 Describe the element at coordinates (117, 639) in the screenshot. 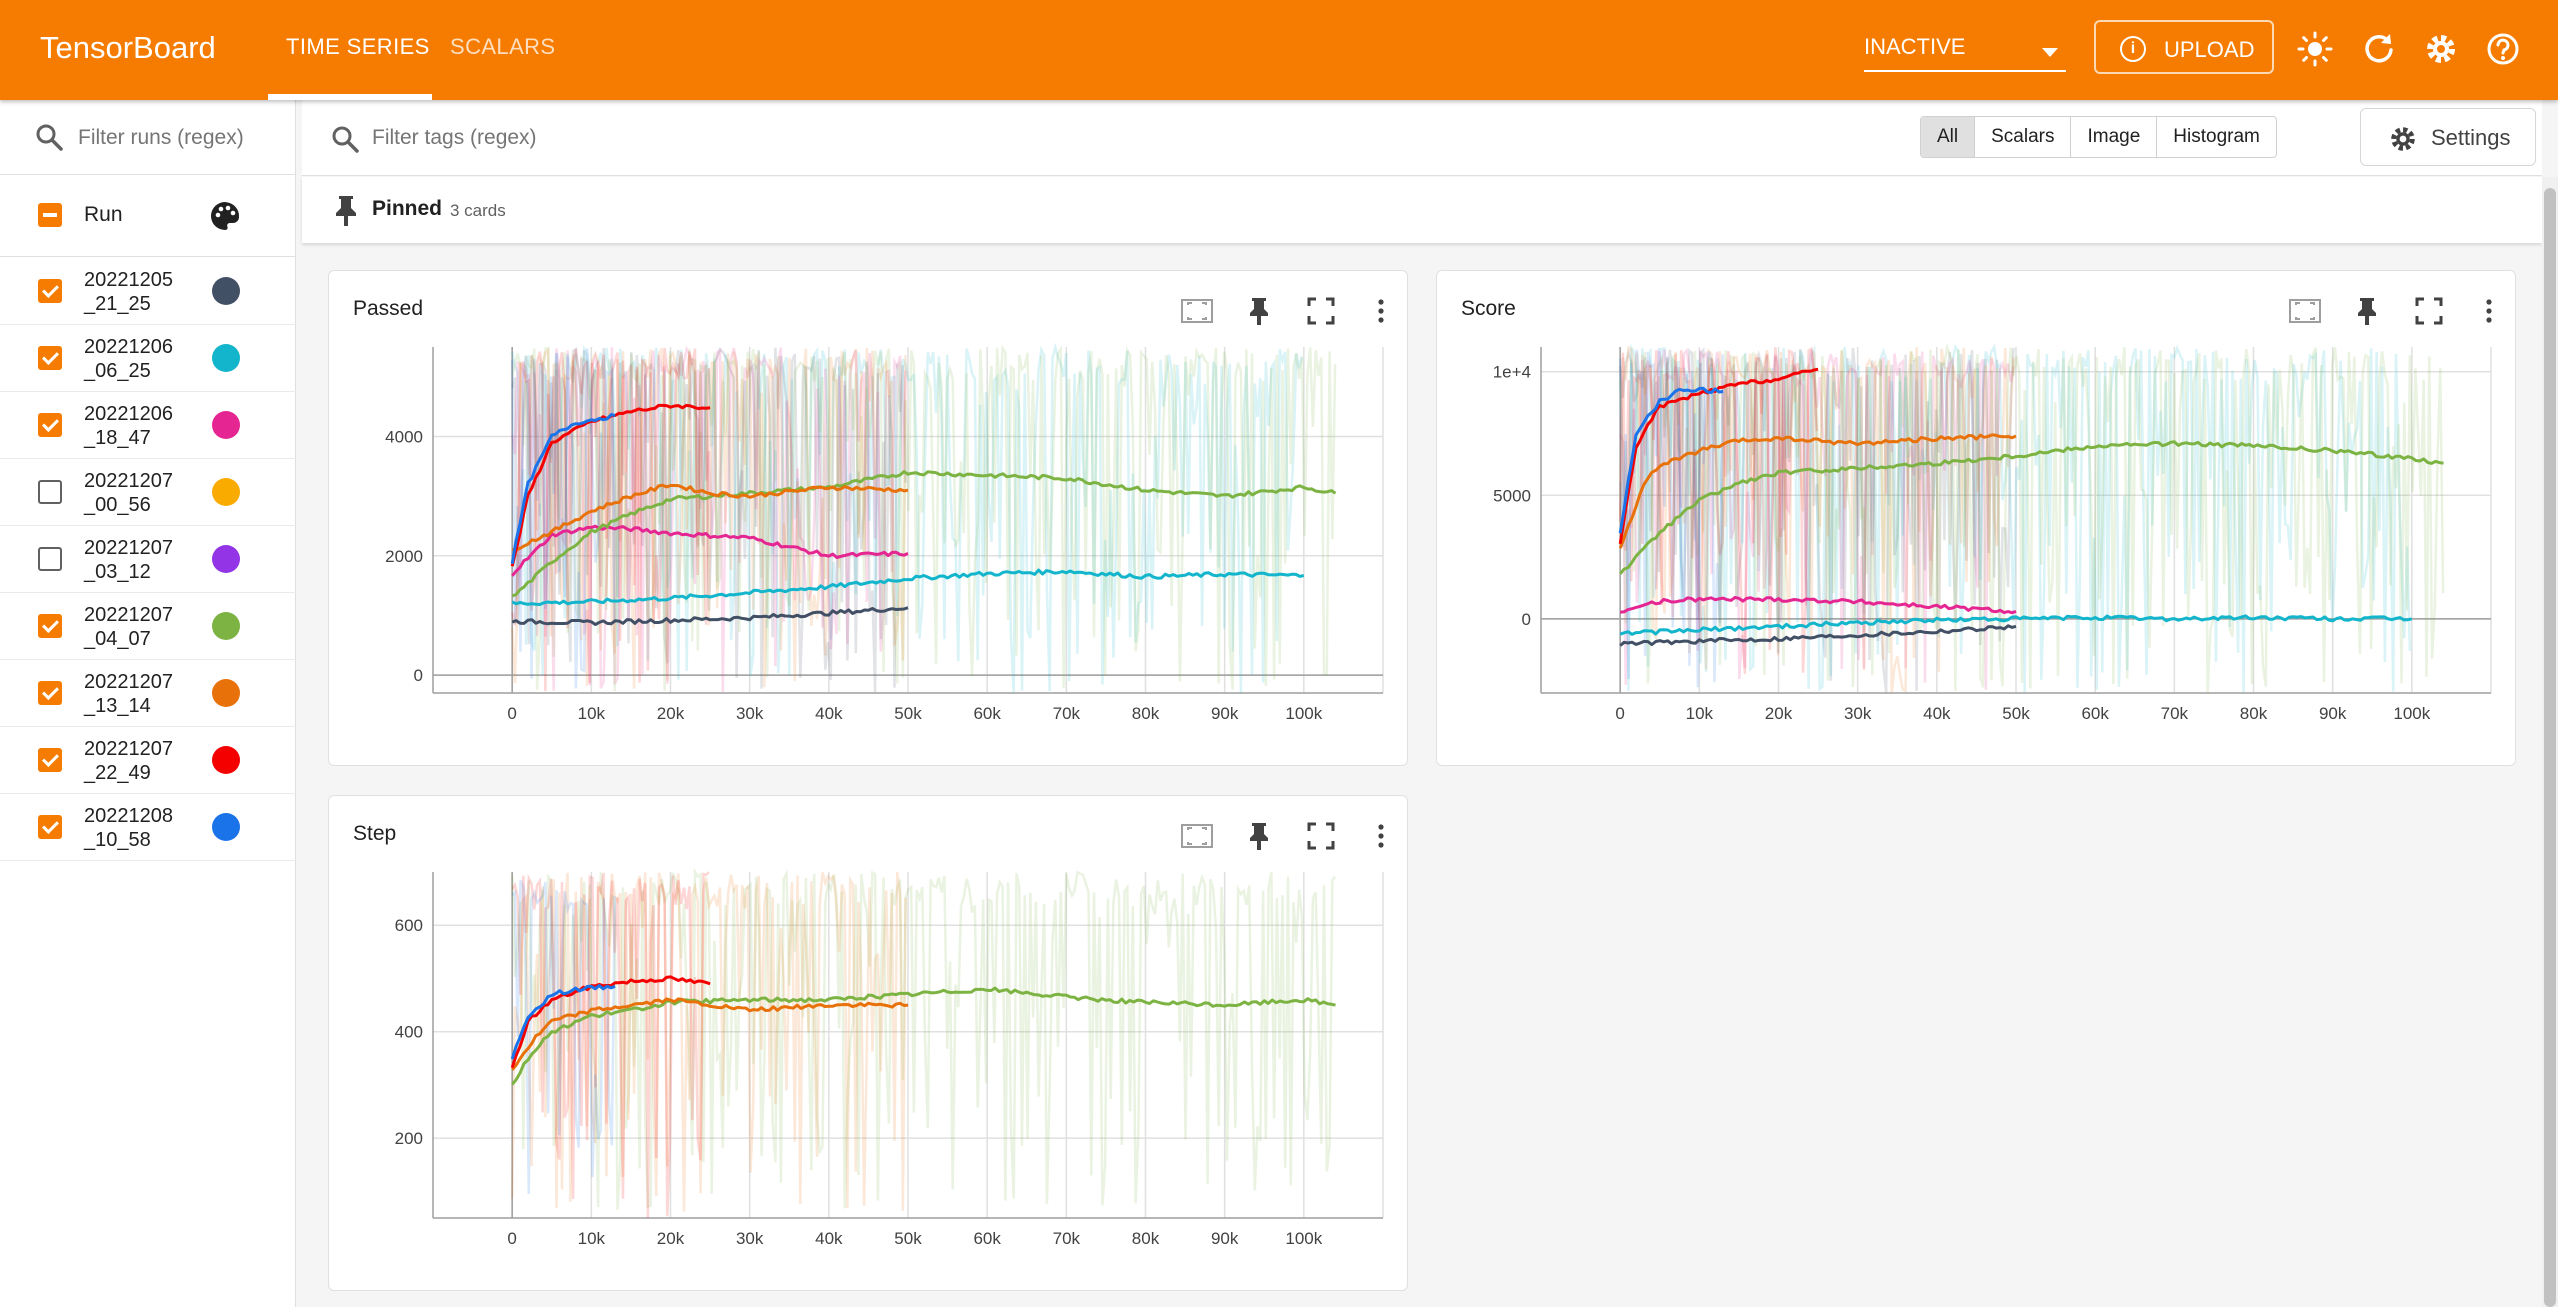

I see `run-name-line-2: _04_07` at that location.